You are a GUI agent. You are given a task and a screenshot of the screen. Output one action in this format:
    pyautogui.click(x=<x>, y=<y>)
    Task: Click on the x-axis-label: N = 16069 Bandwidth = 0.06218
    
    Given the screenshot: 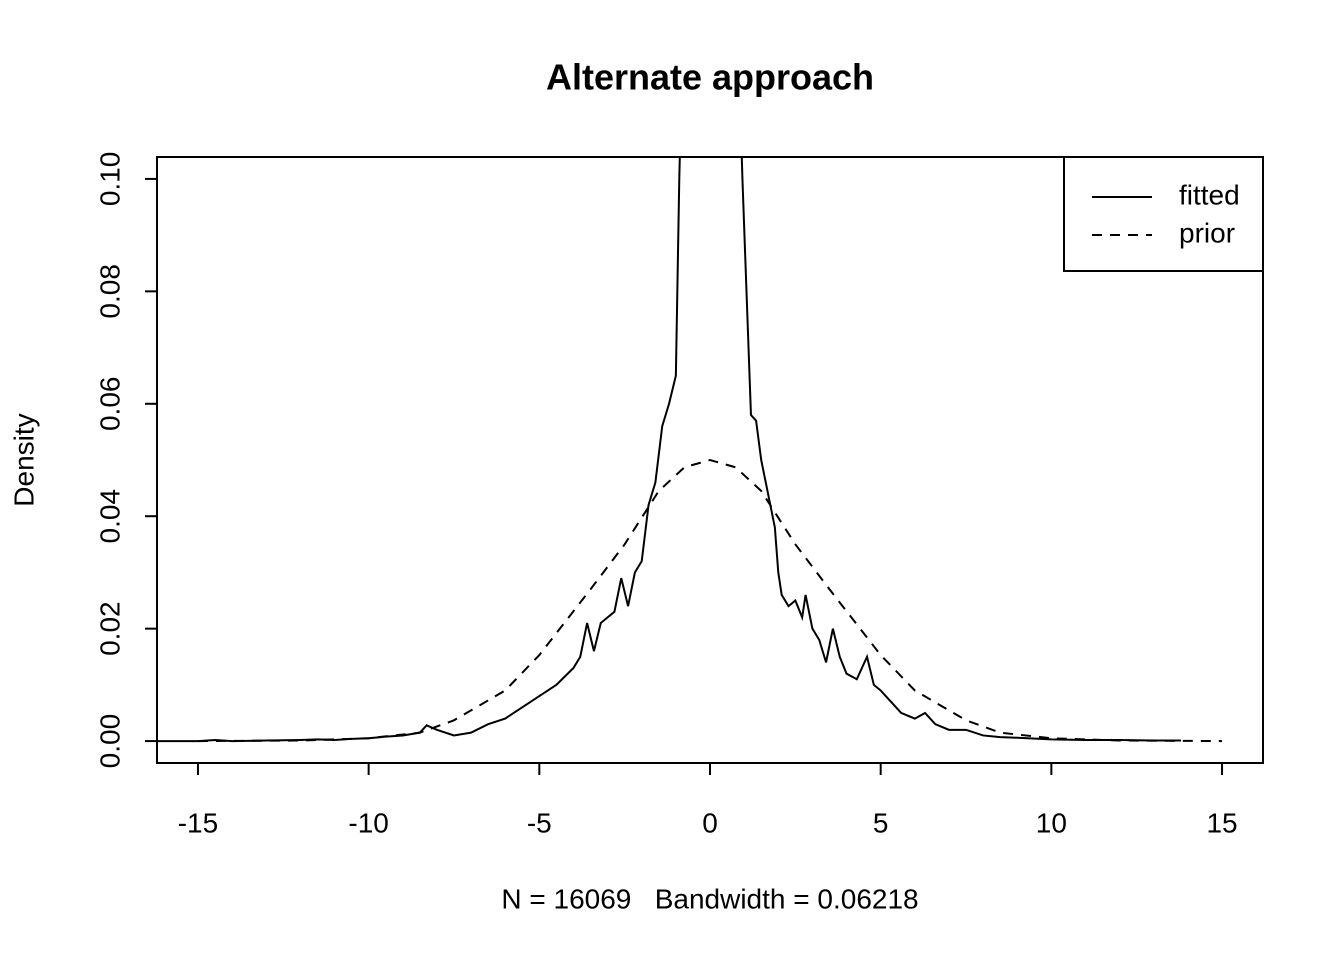 What is the action you would take?
    pyautogui.click(x=709, y=898)
    